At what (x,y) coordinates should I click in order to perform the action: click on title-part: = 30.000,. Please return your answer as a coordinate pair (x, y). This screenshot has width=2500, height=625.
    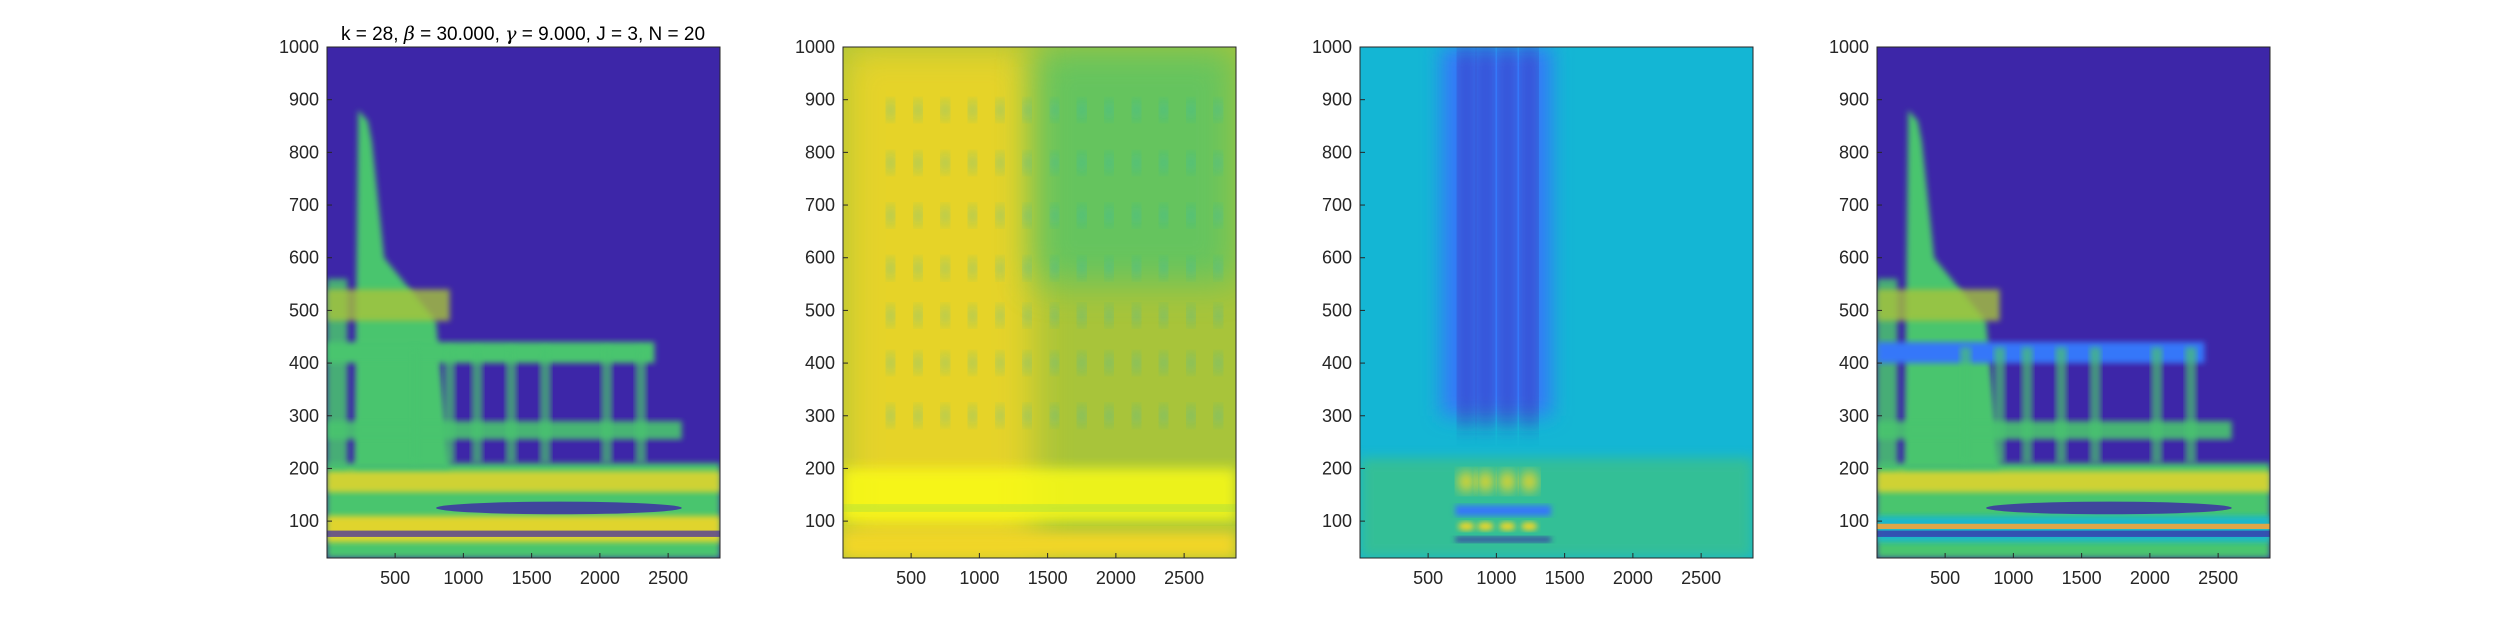
    Looking at the image, I should click on (460, 34).